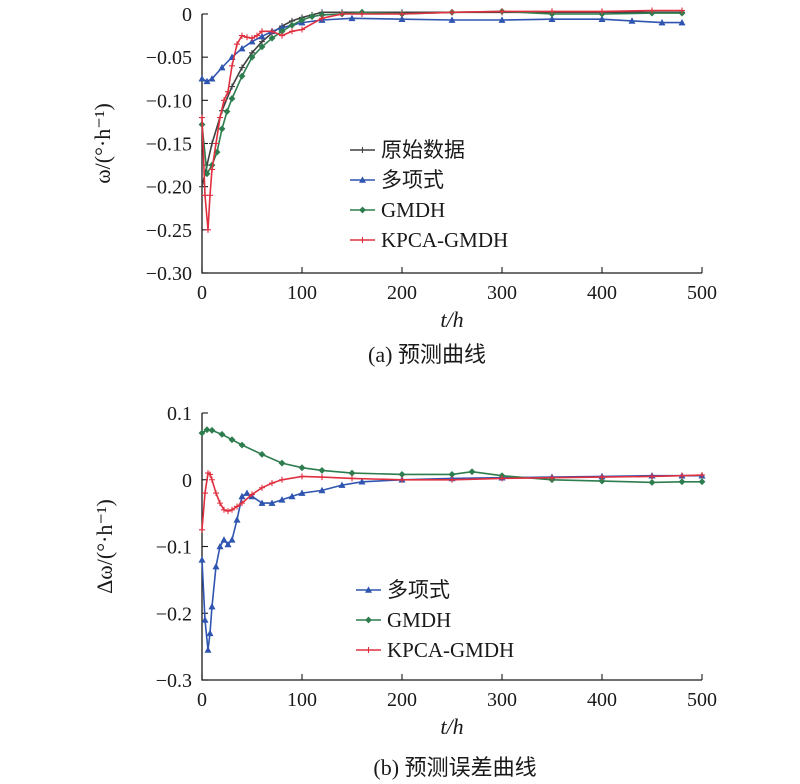 The image size is (800, 784). Describe the element at coordinates (423, 150) in the screenshot. I see `legend-label: 原始数据` at that location.